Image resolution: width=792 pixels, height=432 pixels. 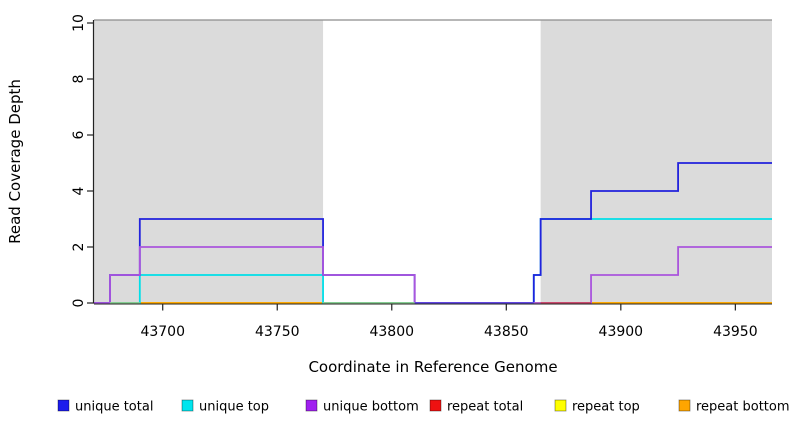 I want to click on legend-label: unique bottom, so click(x=371, y=407).